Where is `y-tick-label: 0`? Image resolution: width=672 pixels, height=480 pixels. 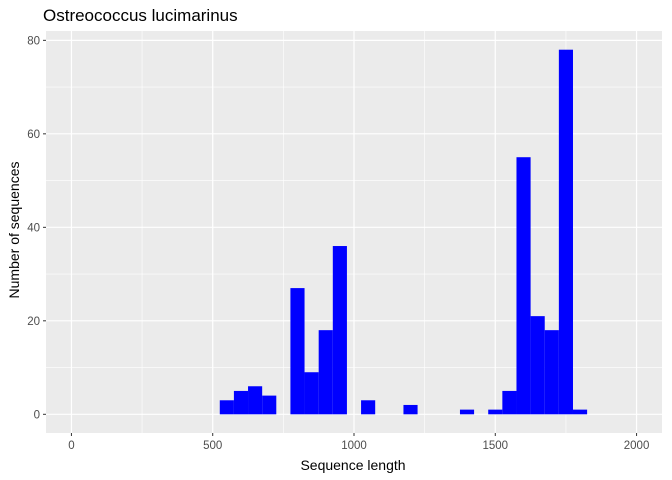
y-tick-label: 0 is located at coordinates (37, 415).